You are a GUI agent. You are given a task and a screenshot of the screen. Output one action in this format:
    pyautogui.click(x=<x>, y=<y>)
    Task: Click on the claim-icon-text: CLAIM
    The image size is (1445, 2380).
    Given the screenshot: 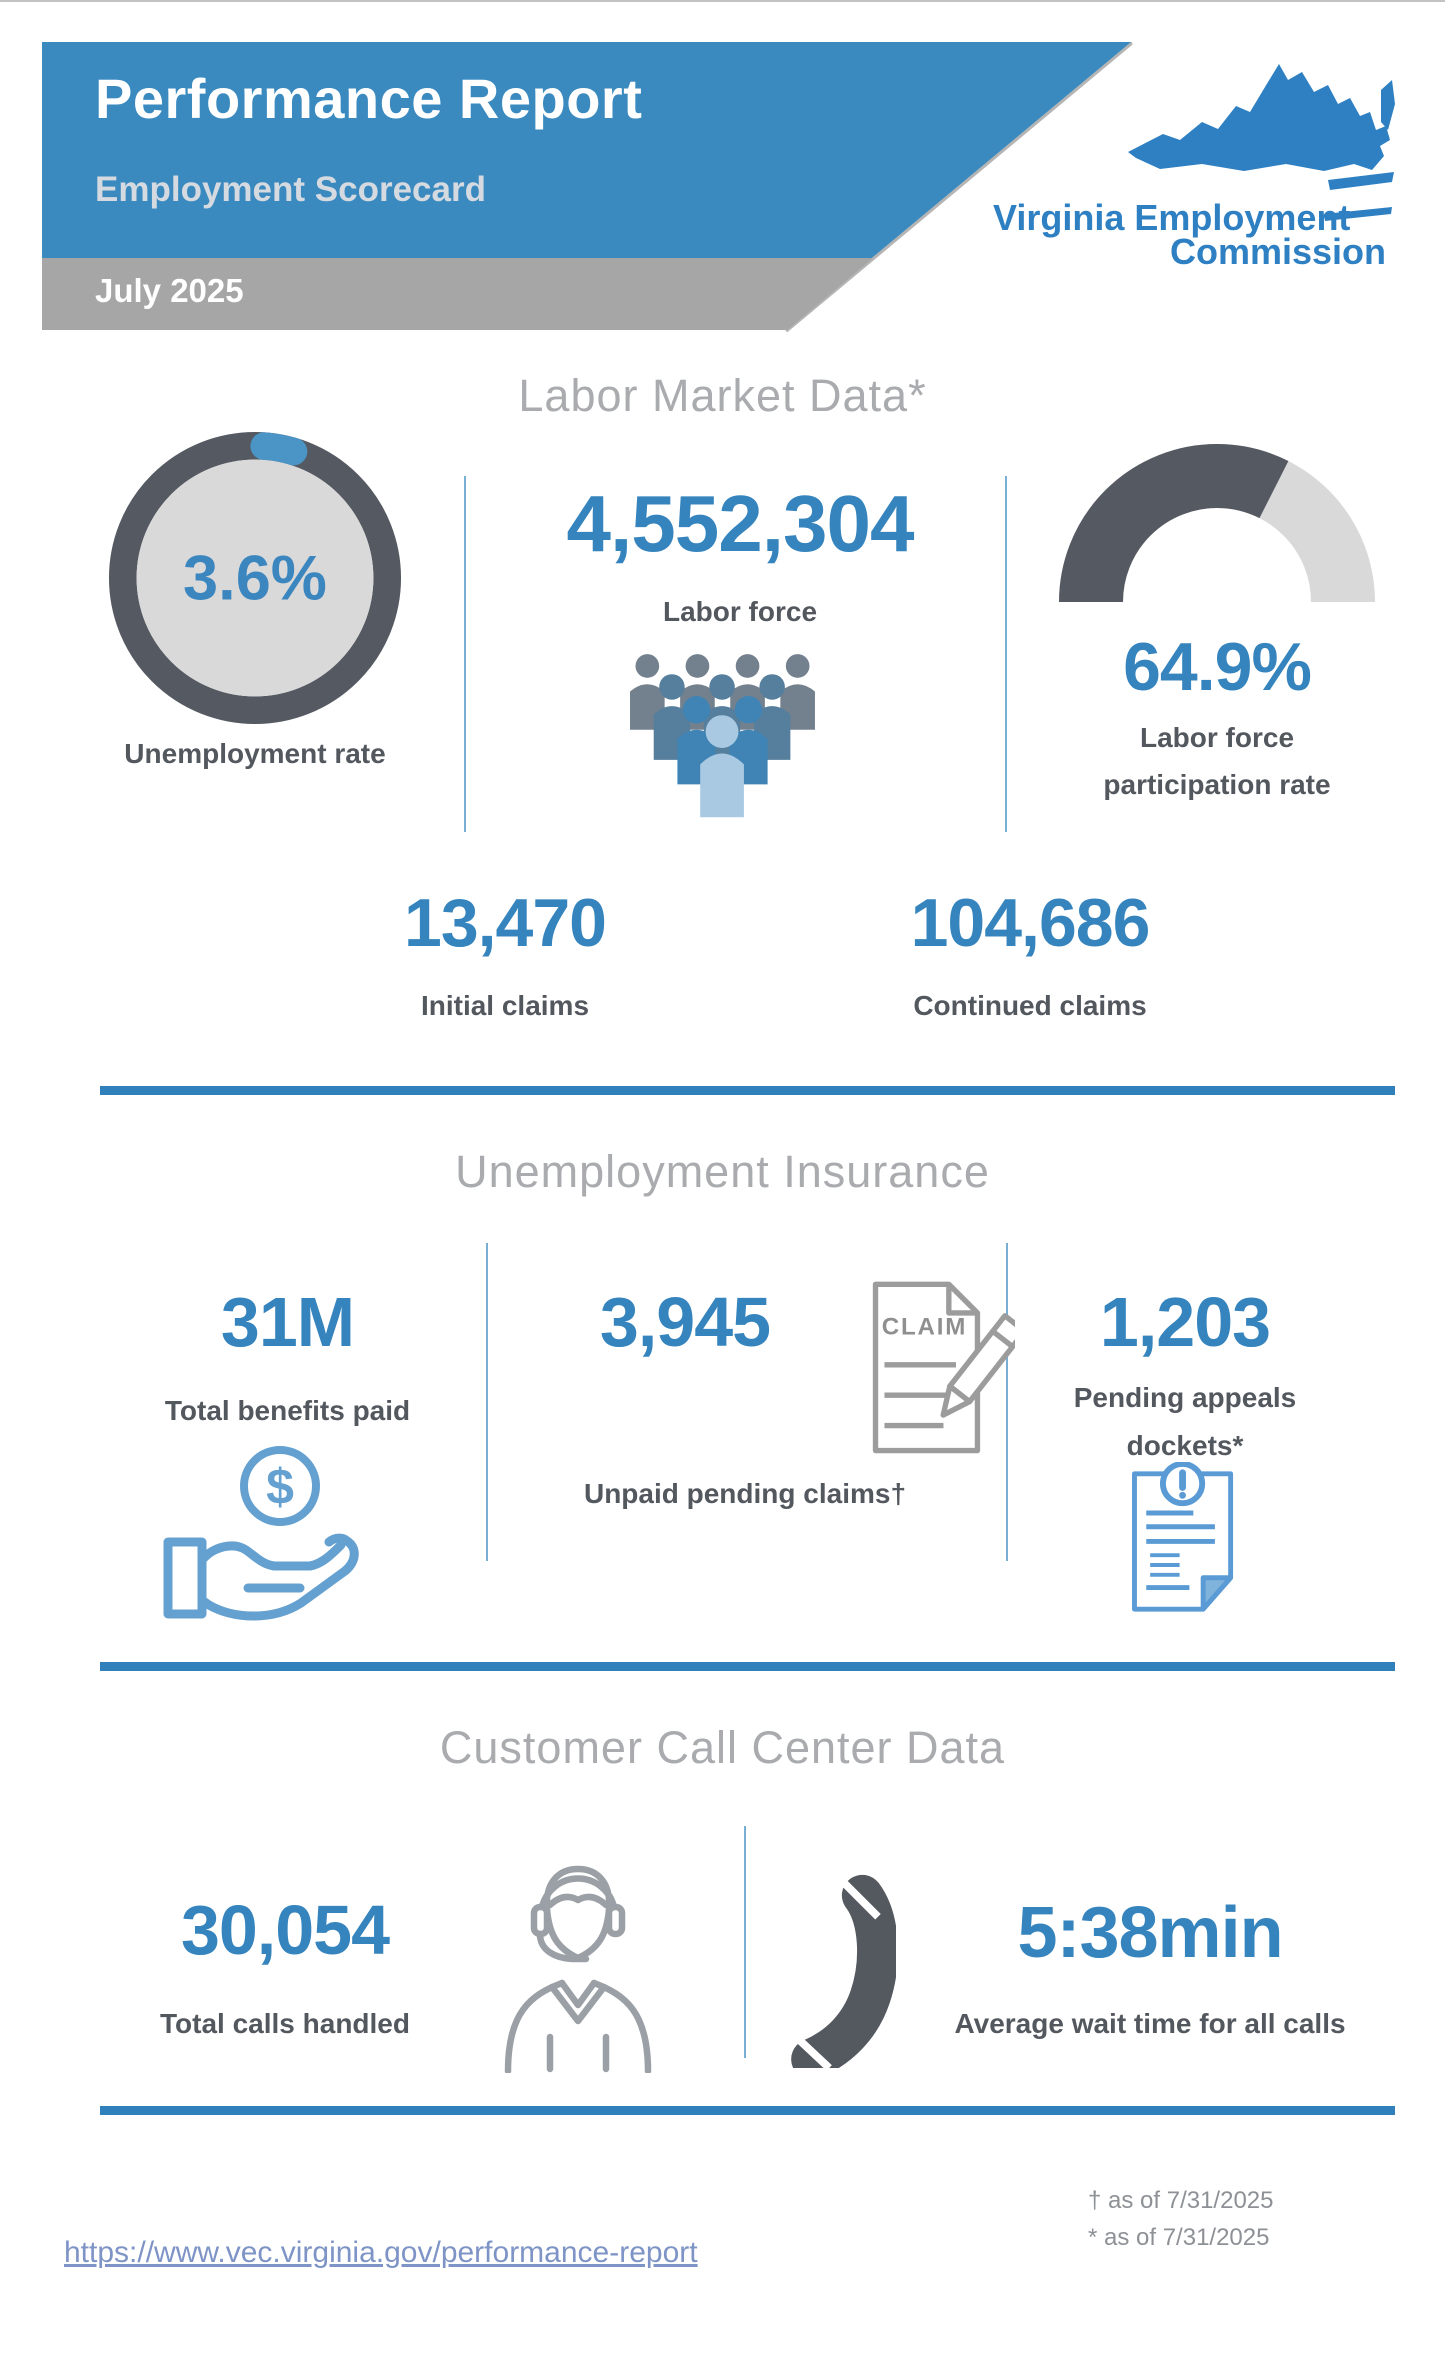 What is the action you would take?
    pyautogui.click(x=924, y=1326)
    